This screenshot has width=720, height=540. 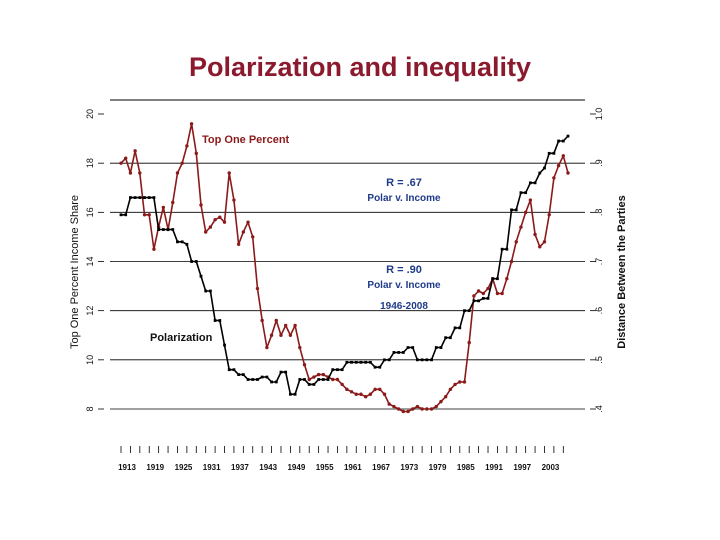 What do you see at coordinates (466, 467) in the screenshot?
I see `x-tick-label: 1985` at bounding box center [466, 467].